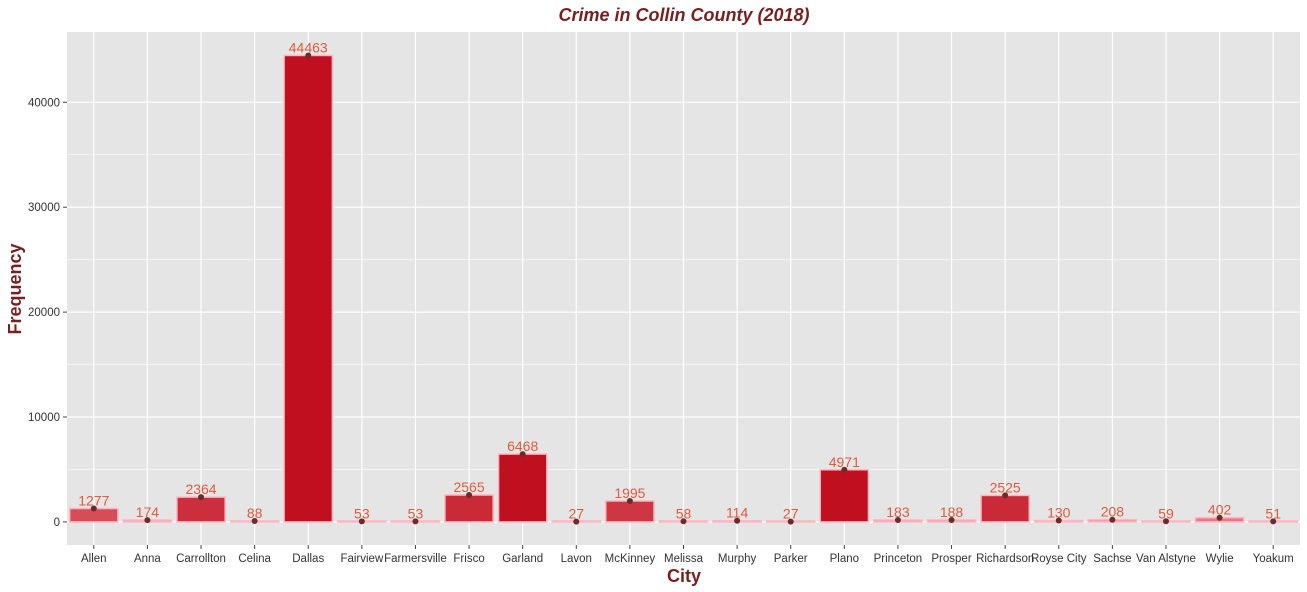 The image size is (1307, 592). What do you see at coordinates (1059, 559) in the screenshot?
I see `x-tick-label: Royse City` at bounding box center [1059, 559].